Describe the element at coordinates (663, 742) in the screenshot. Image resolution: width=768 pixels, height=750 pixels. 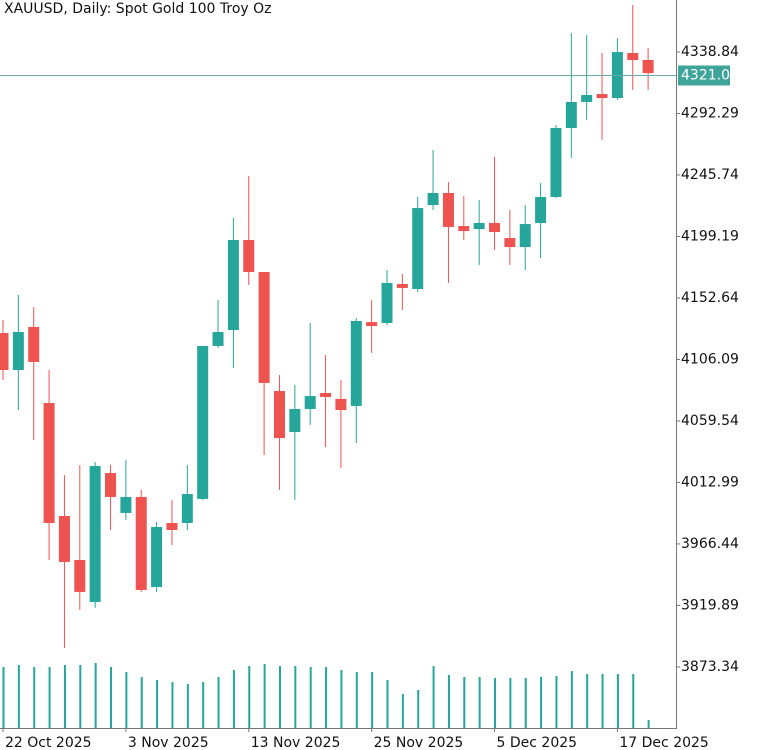
I see `x-tick-label: 17 Dec 2025` at that location.